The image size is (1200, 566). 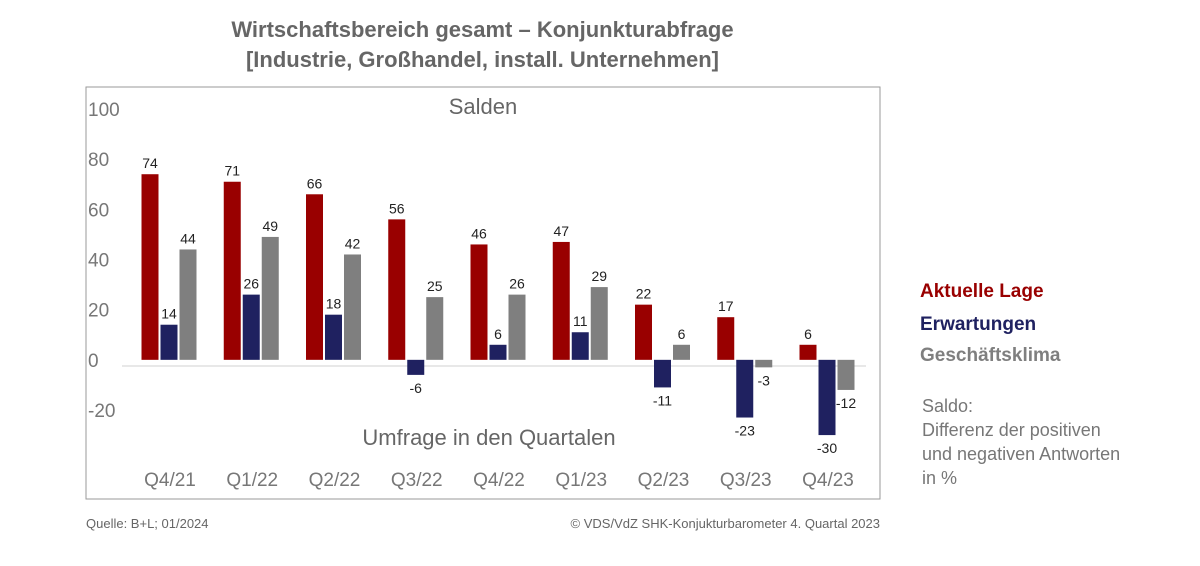 What do you see at coordinates (561, 231) in the screenshot?
I see `data-label: 47` at bounding box center [561, 231].